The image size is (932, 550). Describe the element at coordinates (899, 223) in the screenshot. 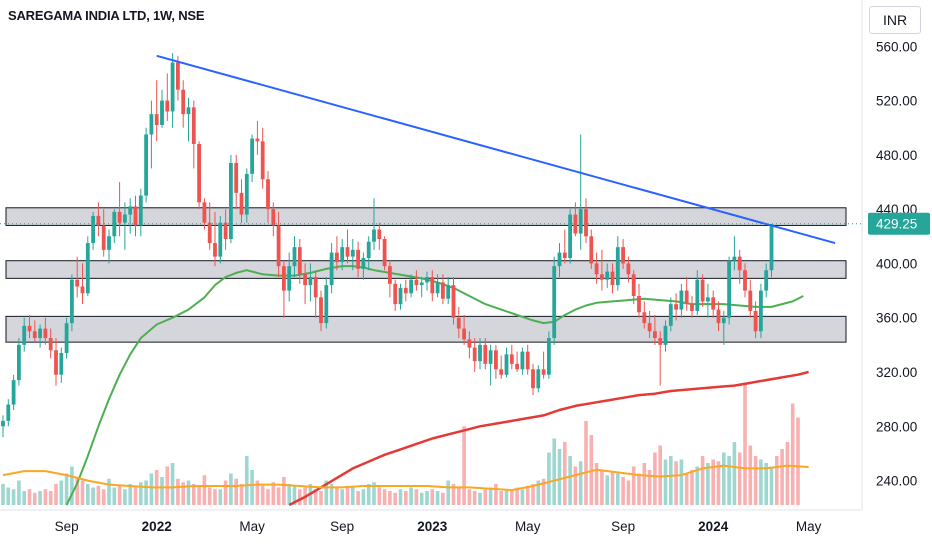

I see `last-price-badge` at that location.